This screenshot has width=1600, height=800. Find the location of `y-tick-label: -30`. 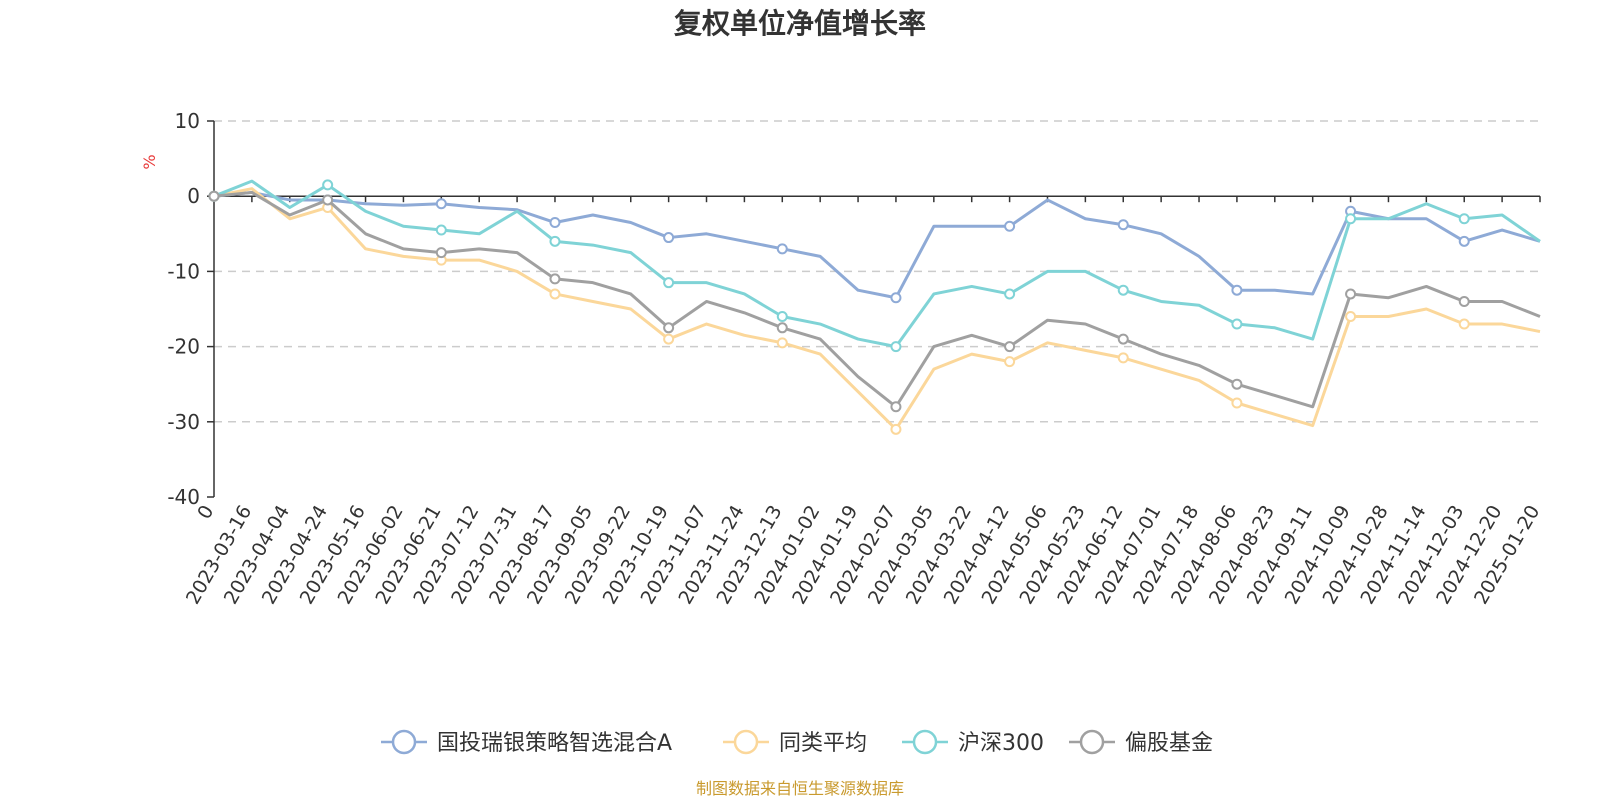

y-tick-label: -30 is located at coordinates (183, 422).